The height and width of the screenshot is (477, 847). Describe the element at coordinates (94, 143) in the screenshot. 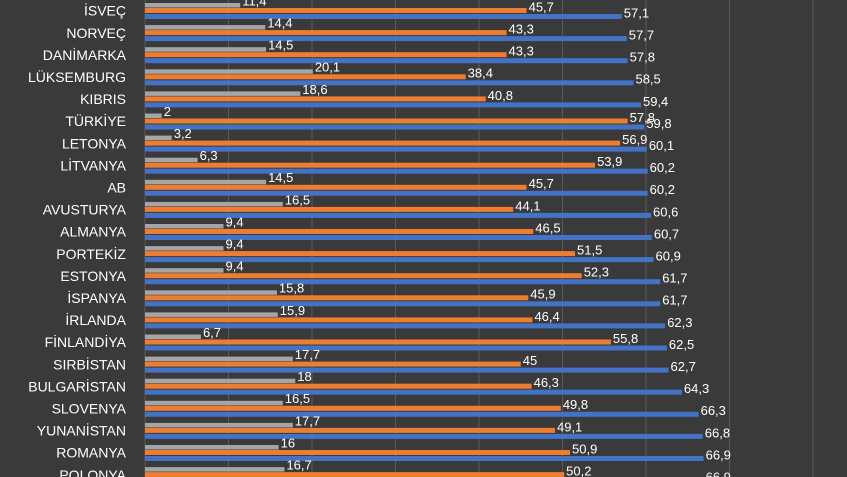

I see `category-label: LETONYA` at that location.